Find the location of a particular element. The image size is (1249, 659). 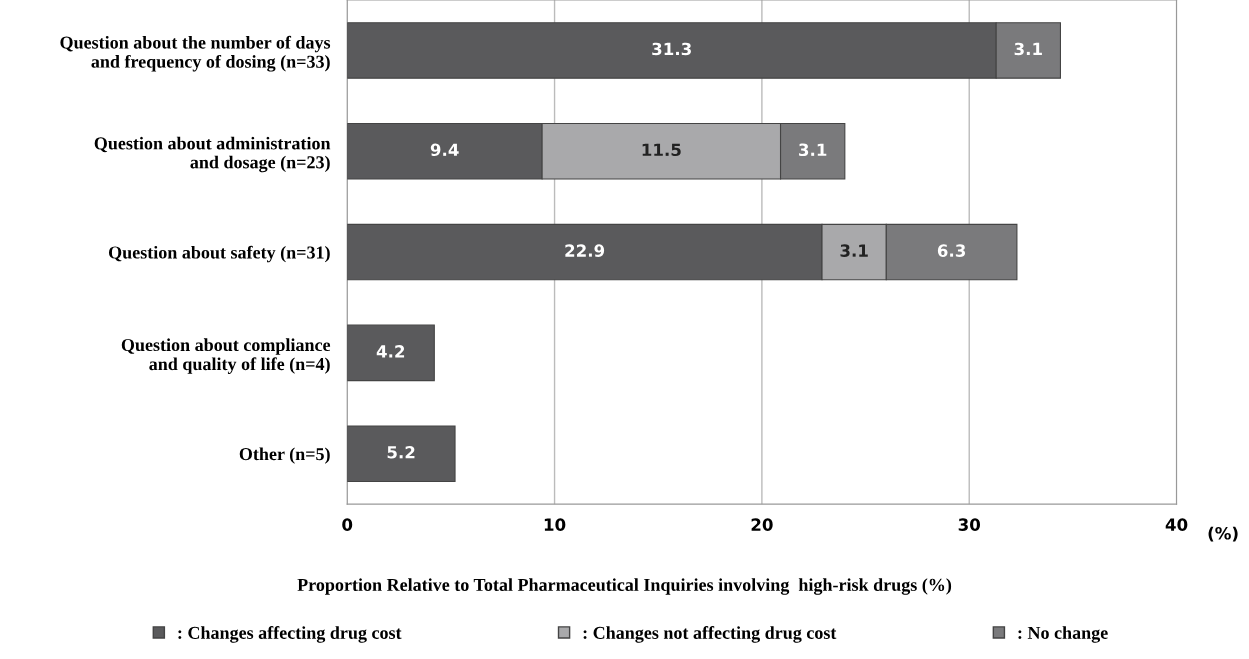

x-tick-label: 40 is located at coordinates (1176, 524).